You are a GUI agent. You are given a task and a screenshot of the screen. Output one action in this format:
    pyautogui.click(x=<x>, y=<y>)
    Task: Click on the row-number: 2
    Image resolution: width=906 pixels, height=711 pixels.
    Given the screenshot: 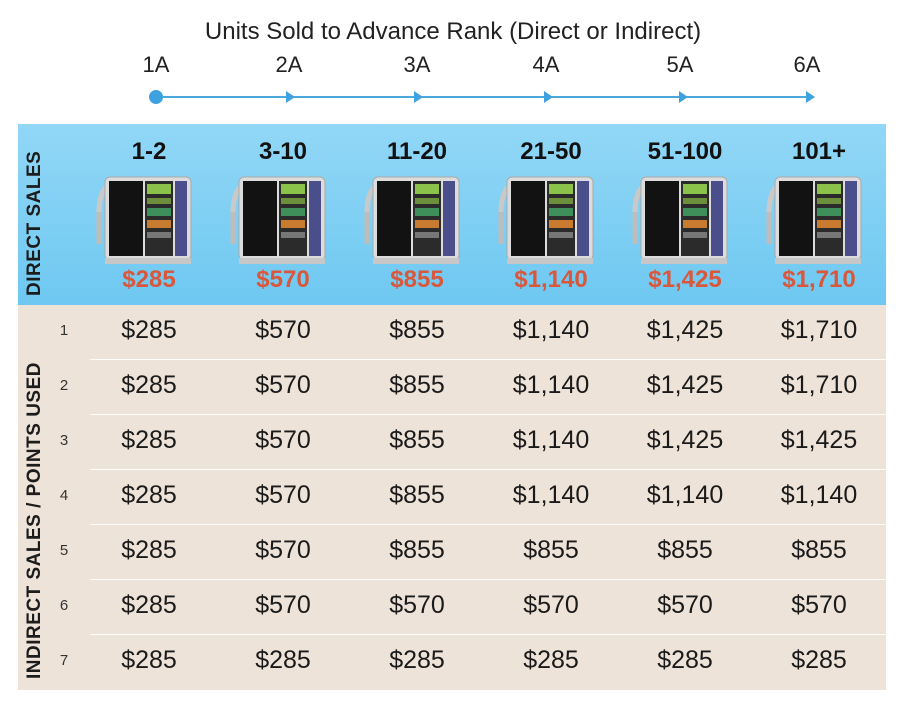 What is the action you would take?
    pyautogui.click(x=64, y=385)
    